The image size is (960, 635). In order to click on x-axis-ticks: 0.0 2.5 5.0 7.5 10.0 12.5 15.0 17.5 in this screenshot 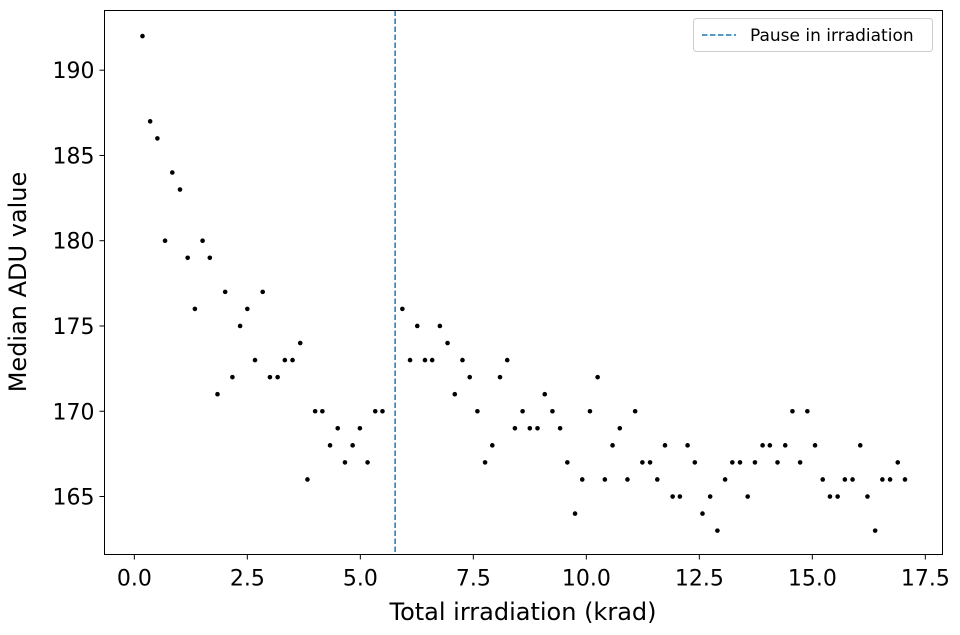, I will do `click(533, 573)`.